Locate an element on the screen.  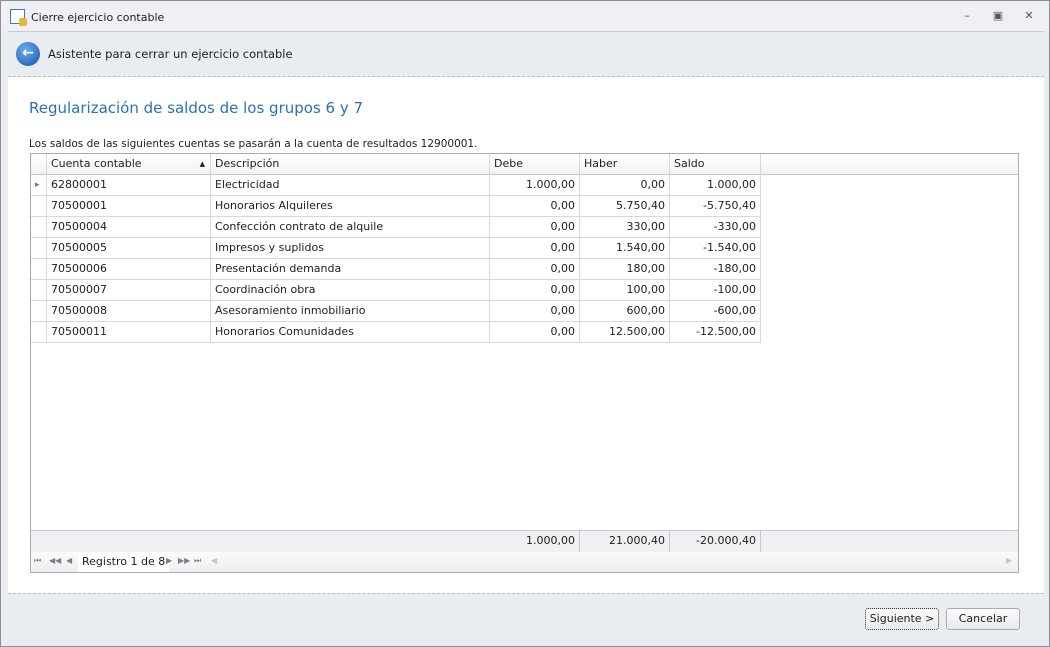
previous-page-icon: ◀◀ is located at coordinates (55, 560).